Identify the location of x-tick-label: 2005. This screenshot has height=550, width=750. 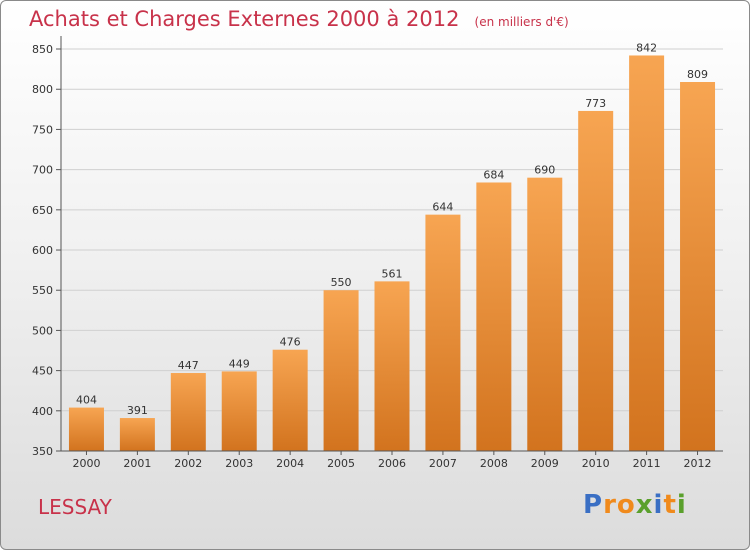
(341, 463).